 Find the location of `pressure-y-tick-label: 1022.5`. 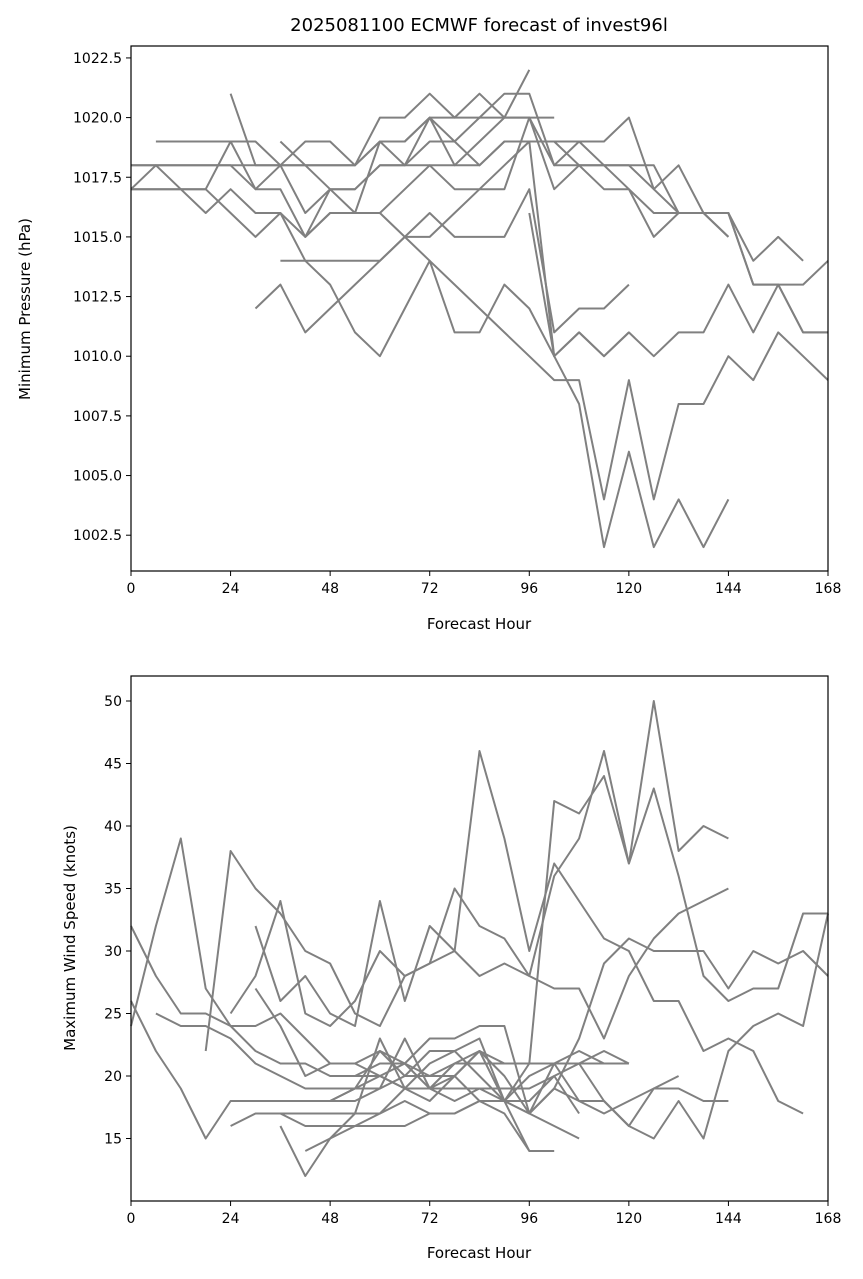

pressure-y-tick-label: 1022.5 is located at coordinates (97, 59).